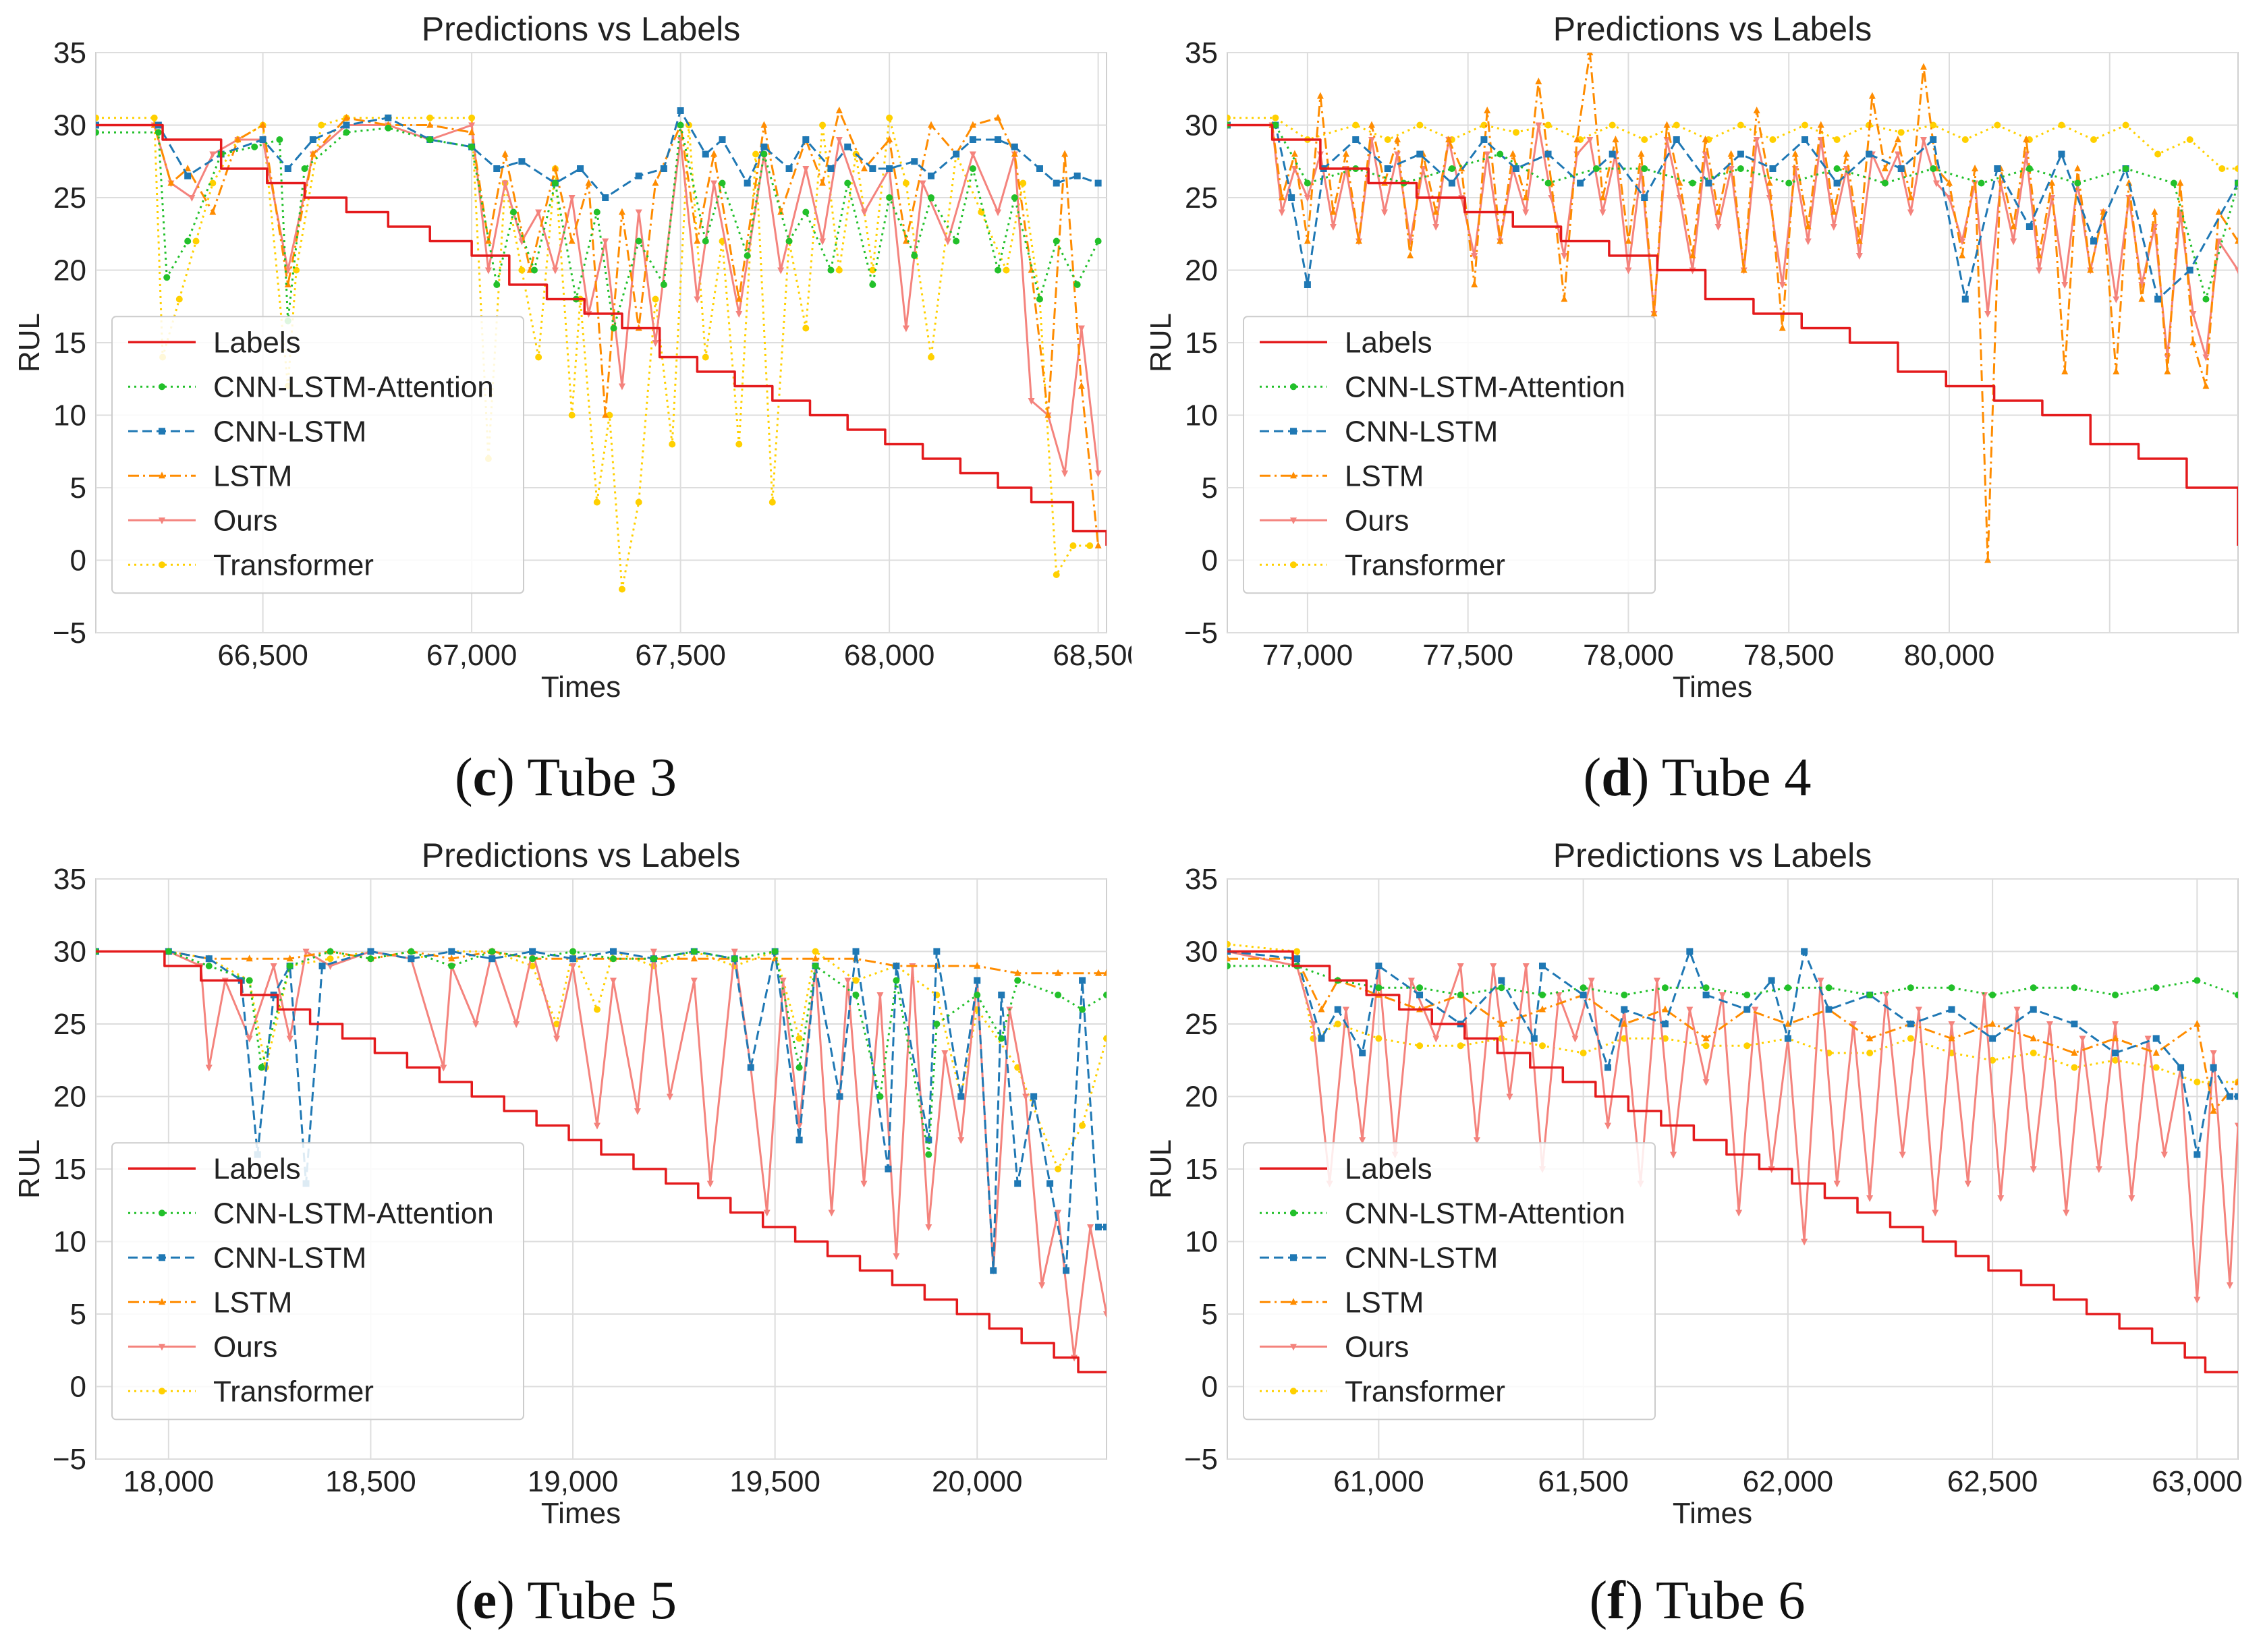  Describe the element at coordinates (1293, 565) in the screenshot. I see `legend-transformer-point` at that location.